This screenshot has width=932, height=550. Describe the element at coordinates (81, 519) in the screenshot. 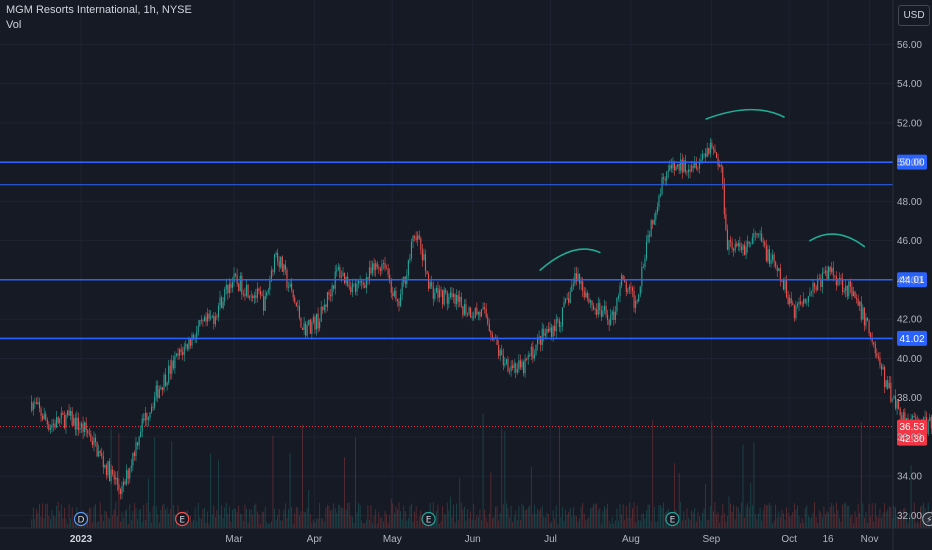

I see `event-marker: D` at that location.